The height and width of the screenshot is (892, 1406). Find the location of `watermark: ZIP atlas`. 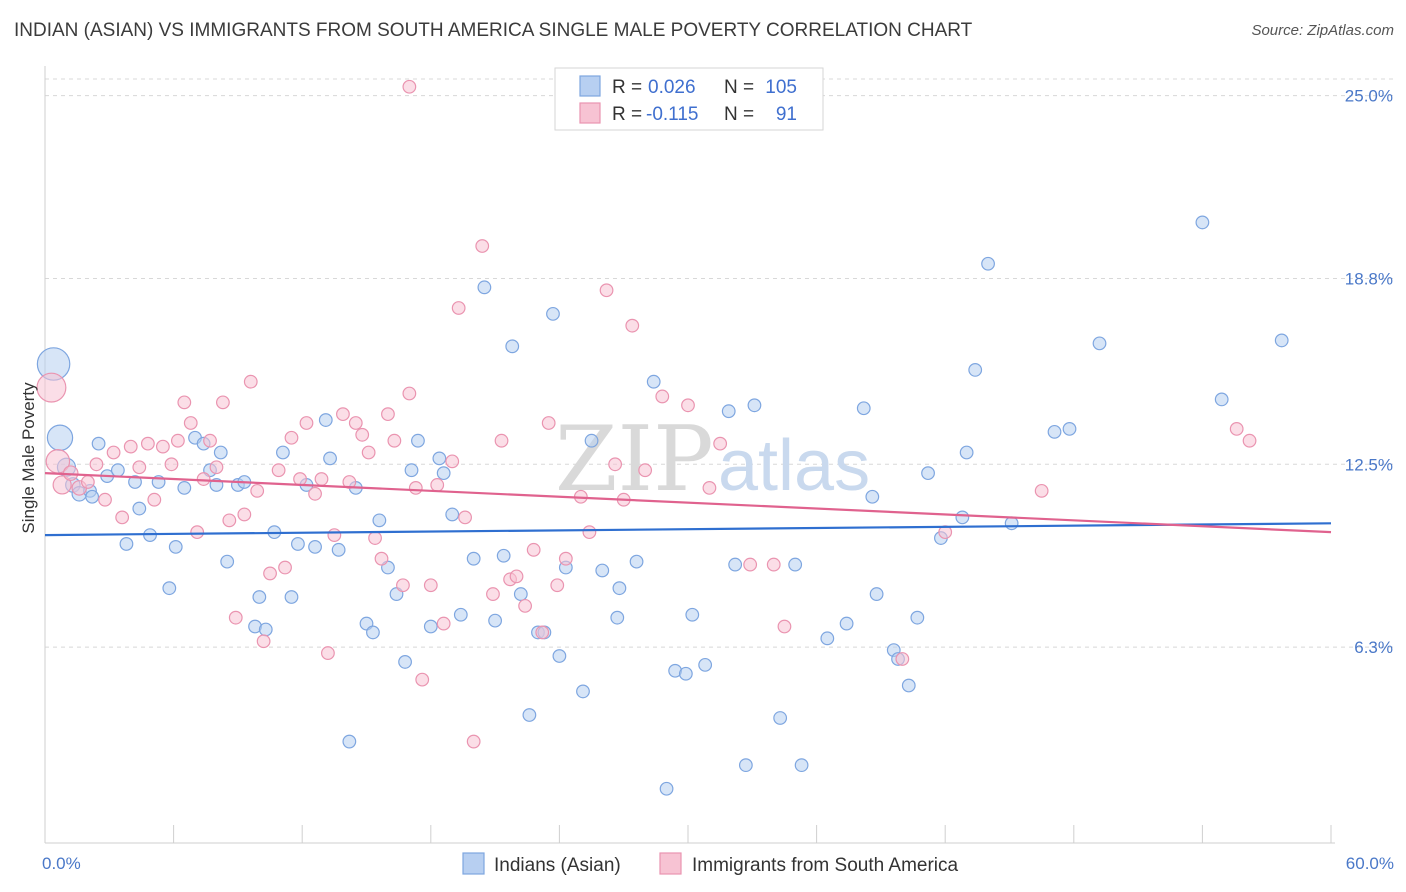

watermark: ZIP atlas is located at coordinates (712, 459).